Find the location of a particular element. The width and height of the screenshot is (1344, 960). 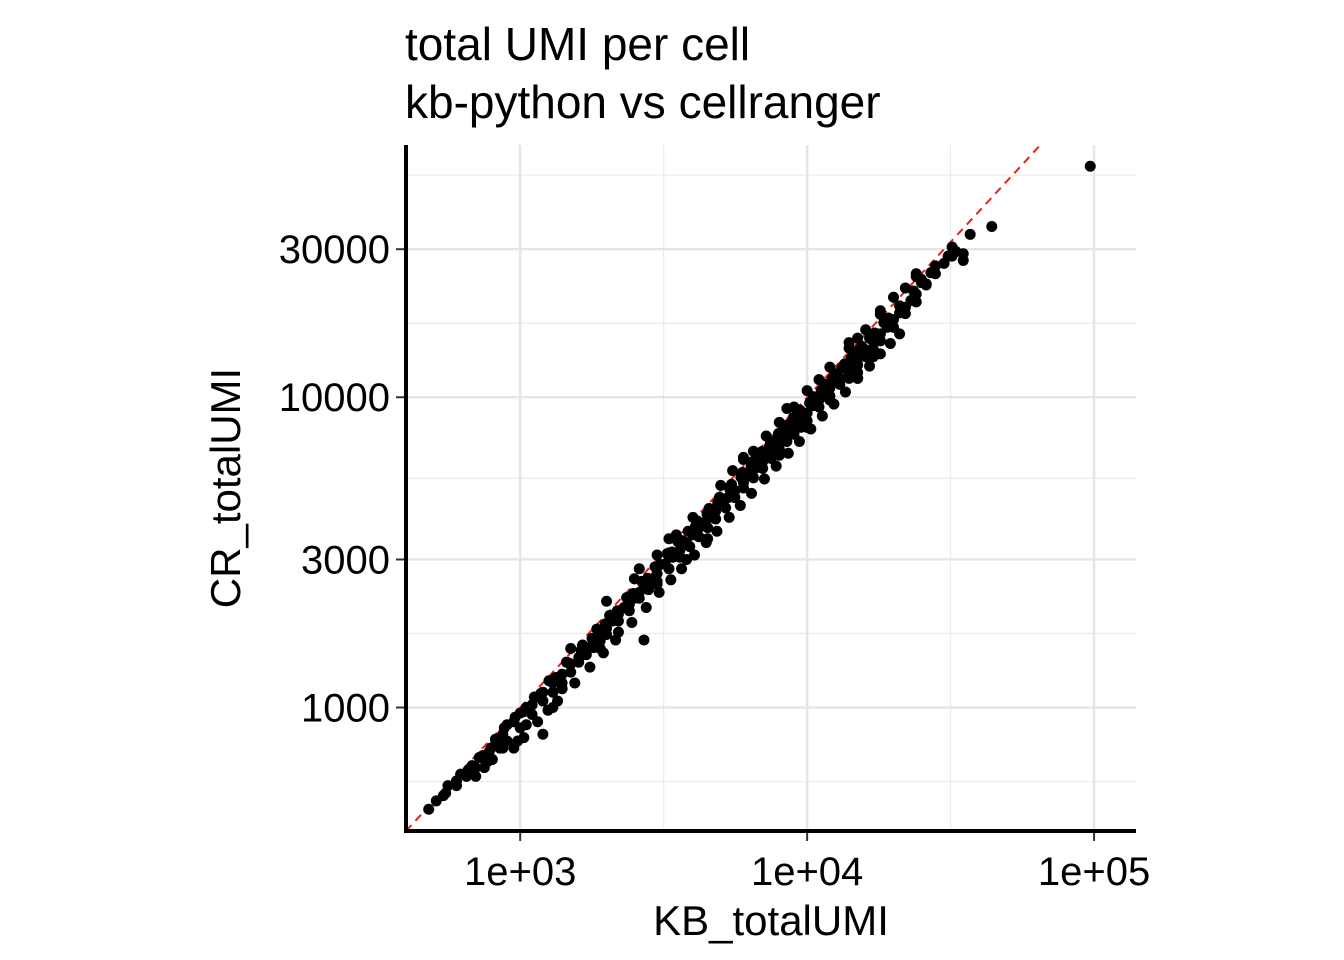

y-tick-label: 3000 is located at coordinates (345, 560).